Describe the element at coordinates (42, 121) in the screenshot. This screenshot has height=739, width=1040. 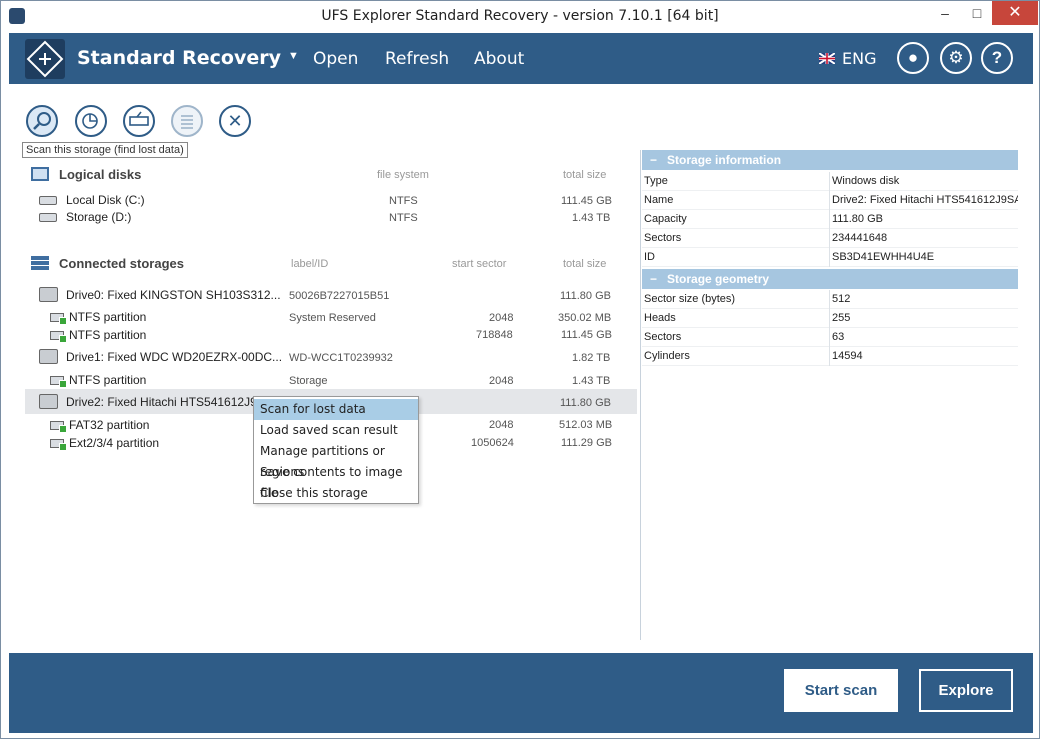
I see `scan-storage-icon` at that location.